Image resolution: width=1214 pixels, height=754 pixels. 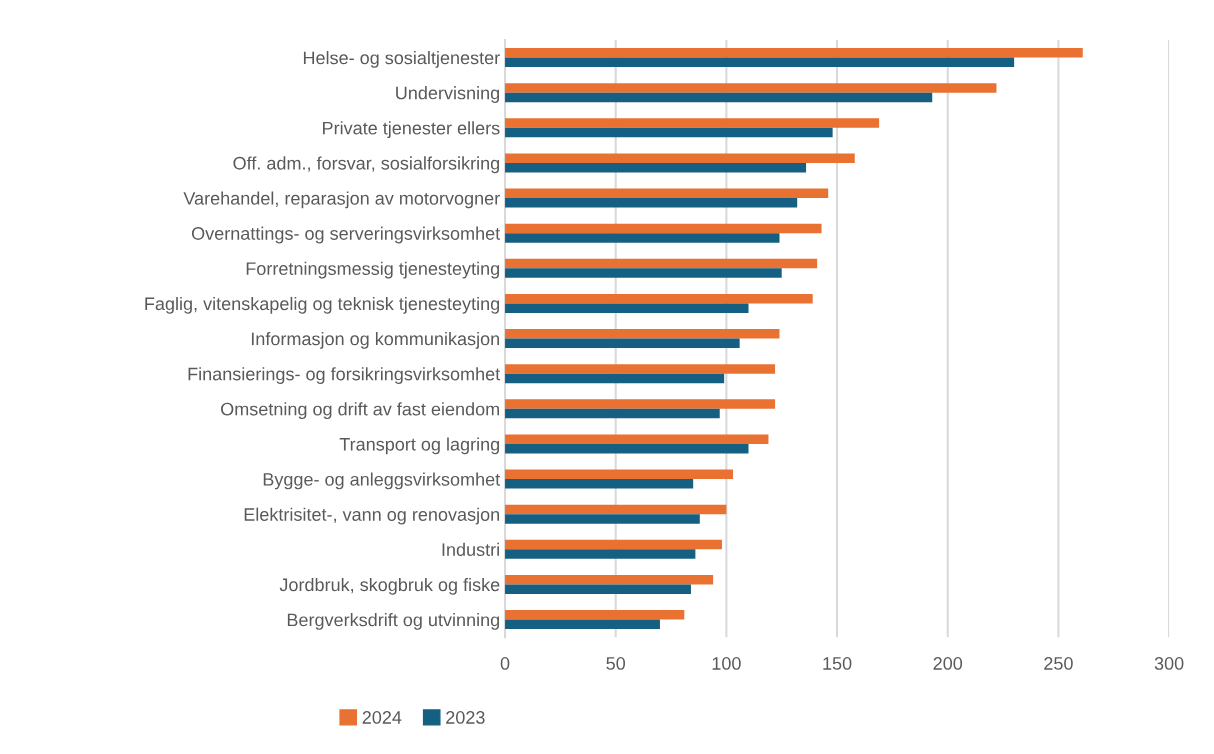 I want to click on y-tick-label: Faglig, vitenskapelig og teknisk tjenesteyting, so click(x=322, y=305).